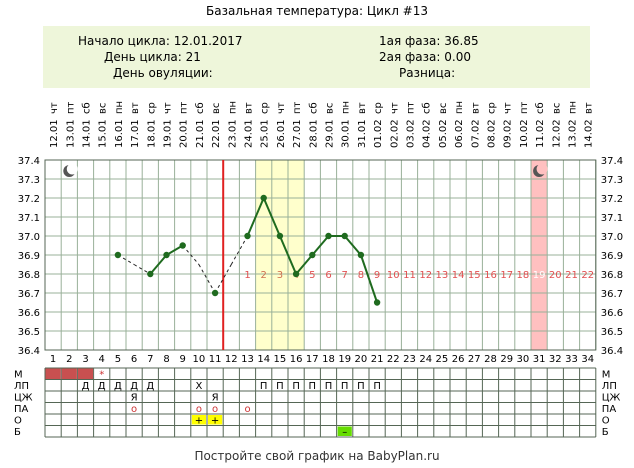 This screenshot has height=468, width=634. What do you see at coordinates (474, 275) in the screenshot?
I see `phase2-day-counter: 15` at bounding box center [474, 275].